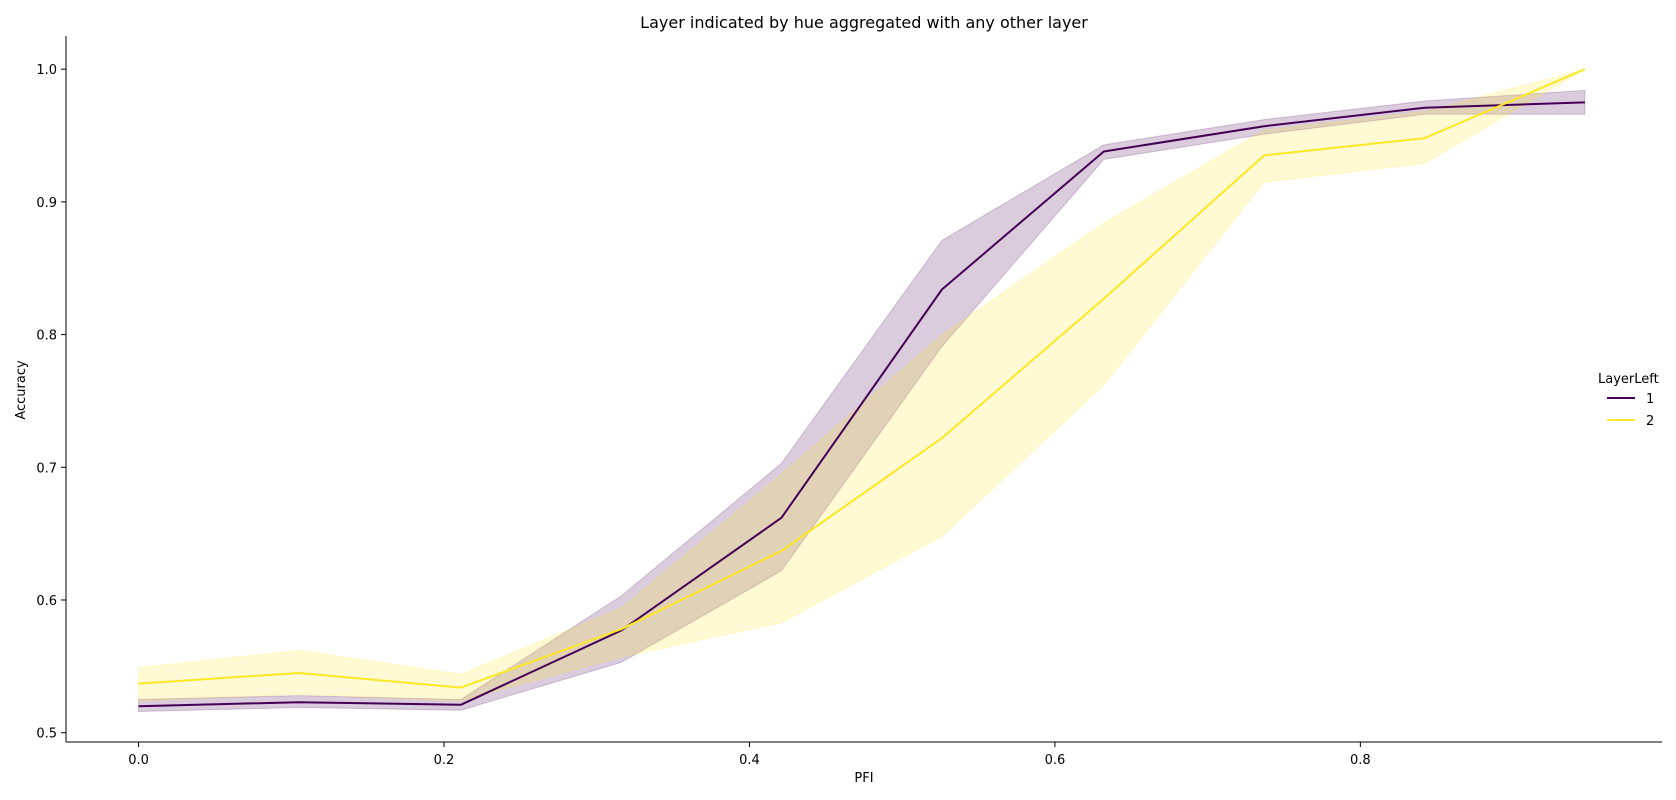 This screenshot has height=800, width=1676. Describe the element at coordinates (46, 734) in the screenshot. I see `y-tick-label: 0.5` at that location.